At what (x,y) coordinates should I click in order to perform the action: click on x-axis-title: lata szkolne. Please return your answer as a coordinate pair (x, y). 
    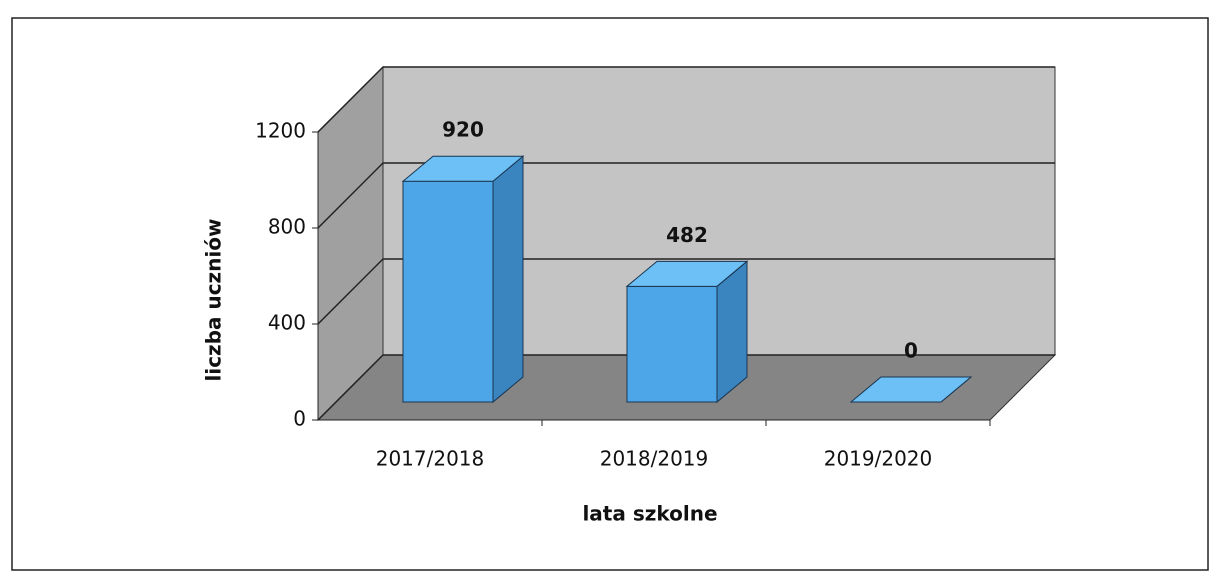
    Looking at the image, I should click on (649, 514).